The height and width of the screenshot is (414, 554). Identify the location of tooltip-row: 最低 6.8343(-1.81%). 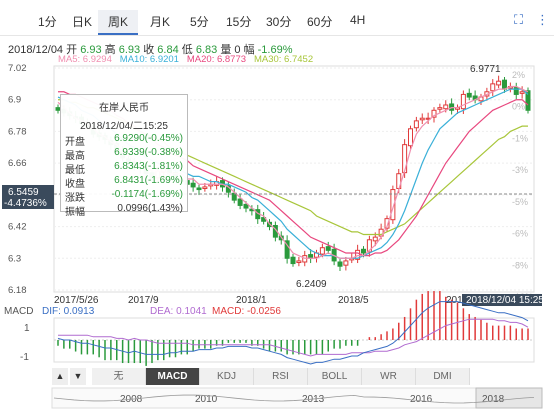
(124, 168).